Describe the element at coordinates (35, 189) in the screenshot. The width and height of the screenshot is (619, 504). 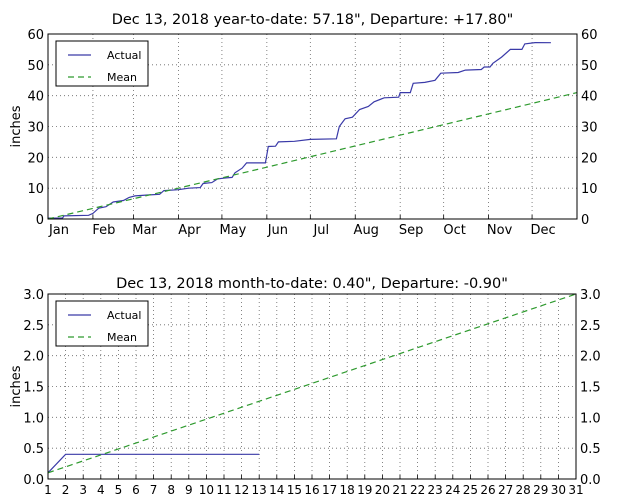
I see `y-tick-label-left: 10` at that location.